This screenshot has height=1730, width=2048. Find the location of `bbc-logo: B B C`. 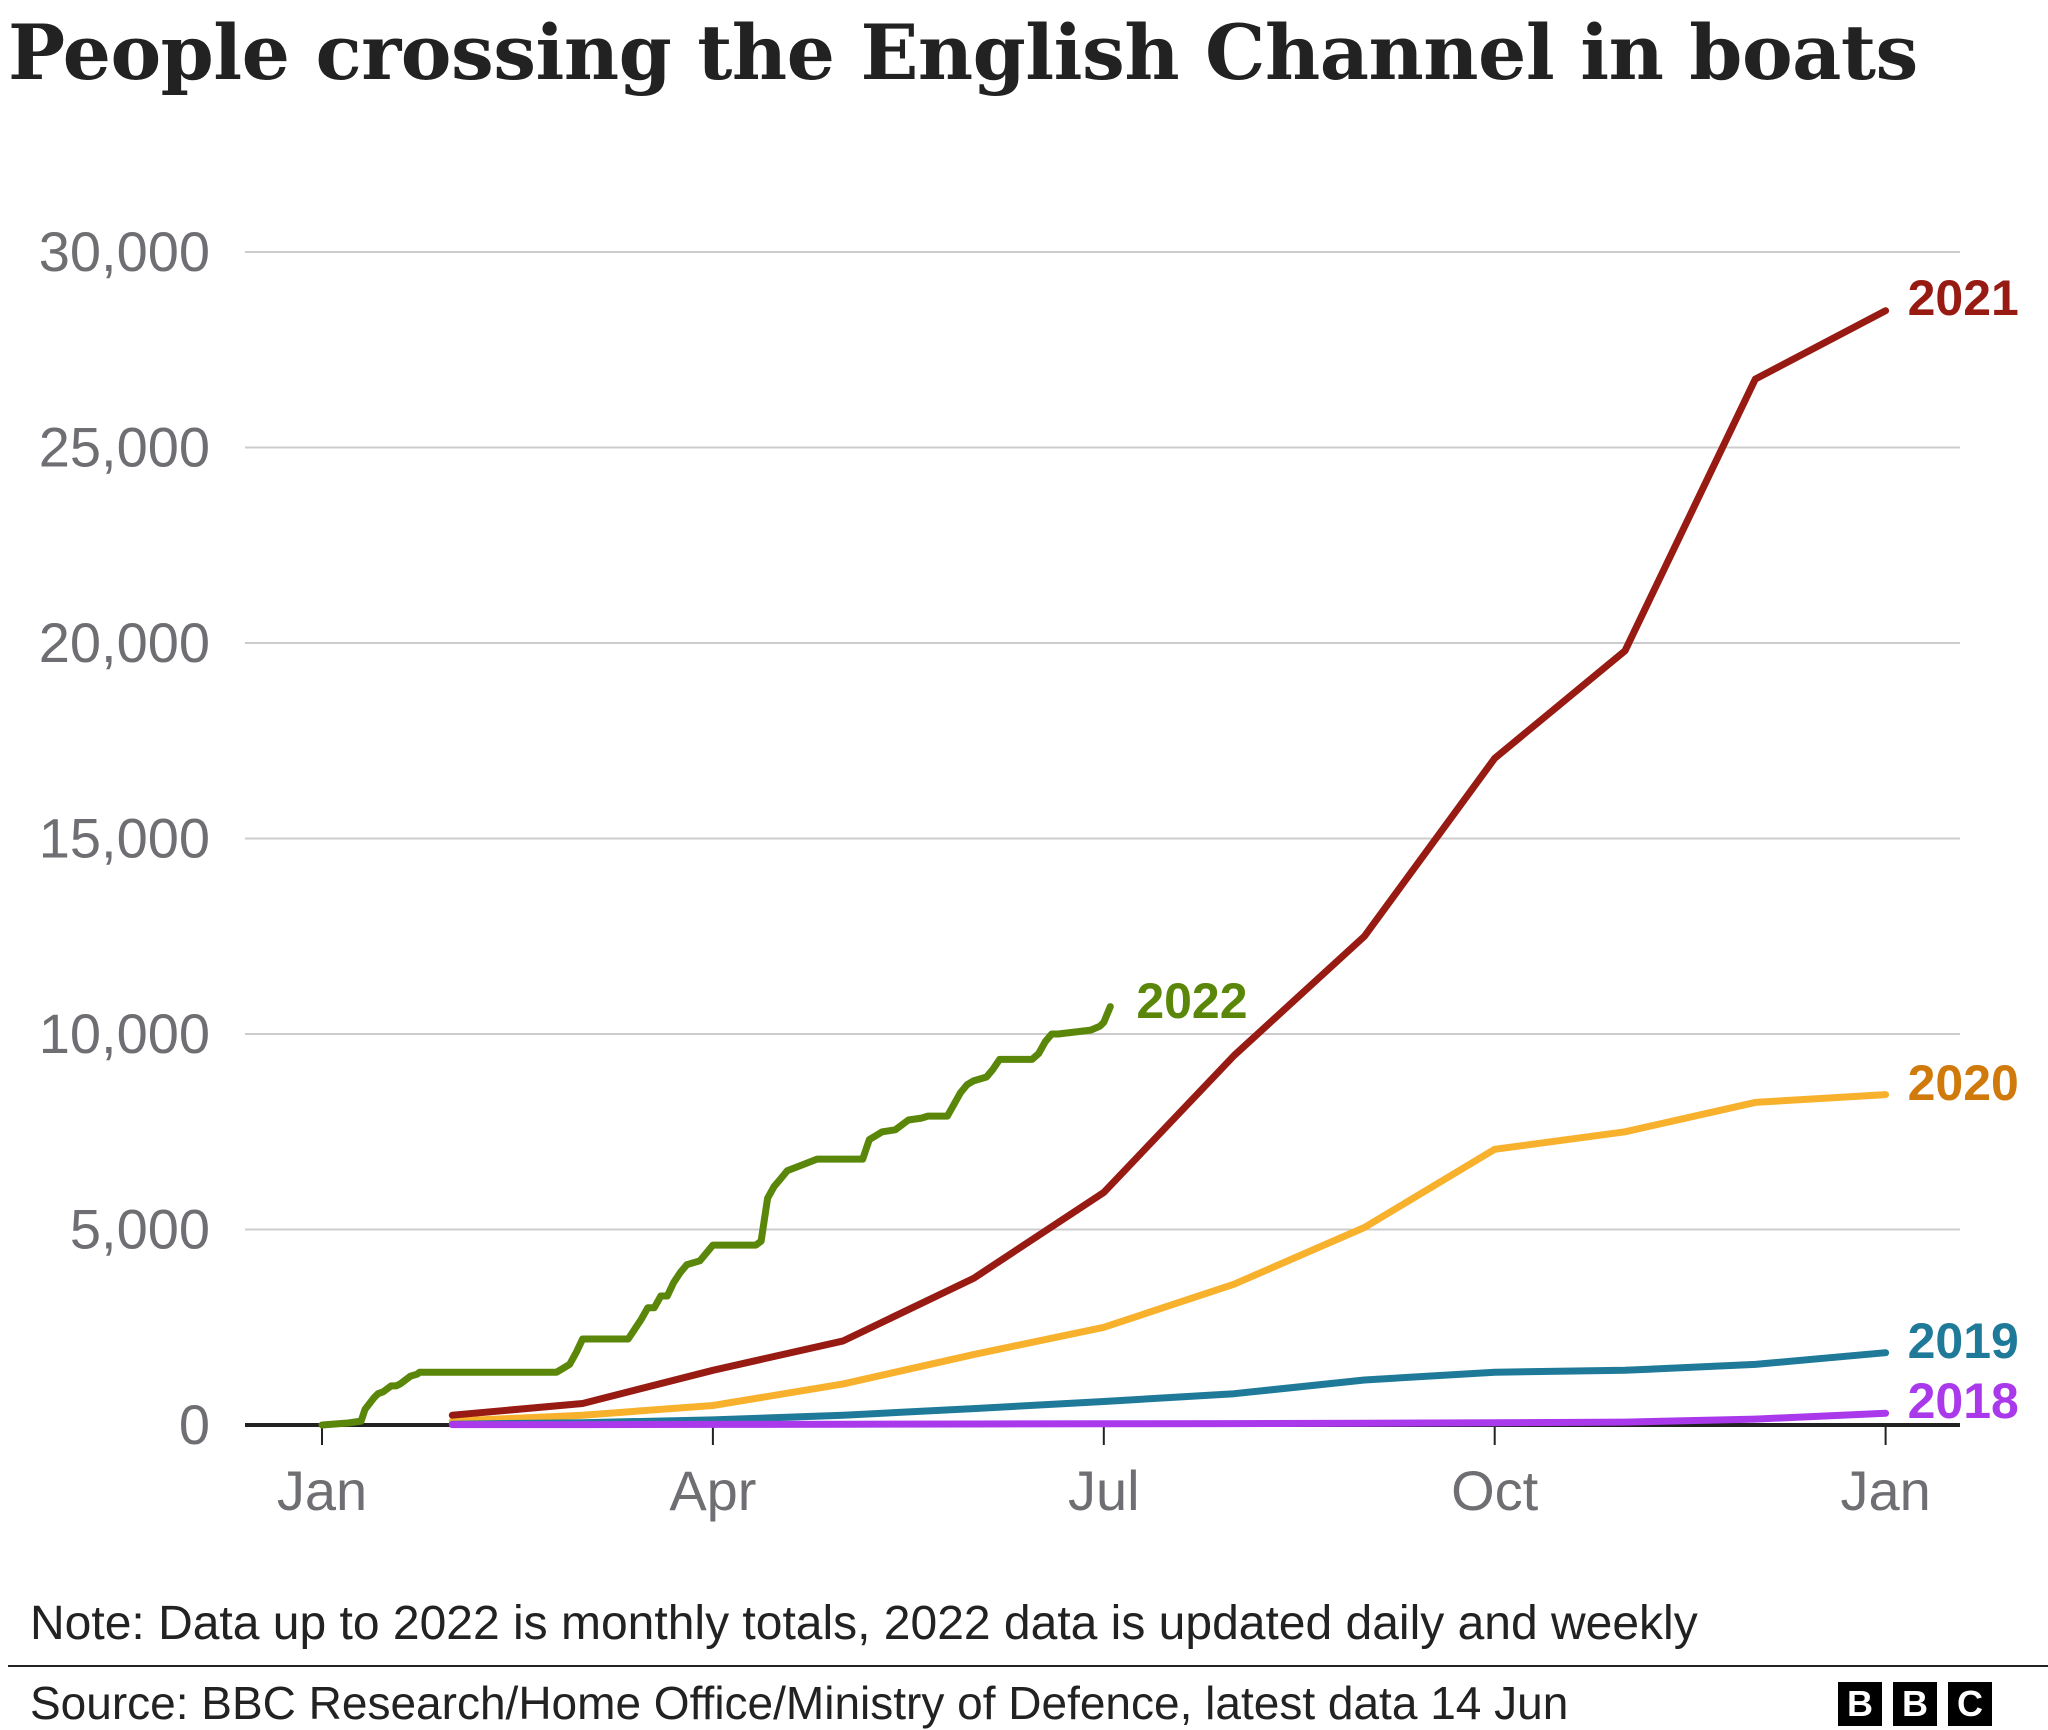

bbc-logo: B B C is located at coordinates (1915, 1704).